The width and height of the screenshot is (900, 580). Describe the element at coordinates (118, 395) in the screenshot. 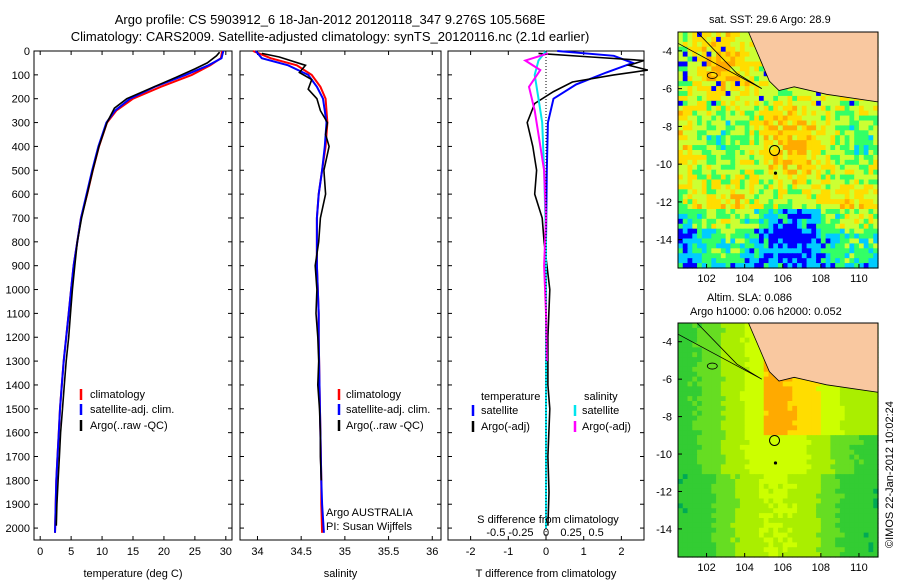

I see `temperature-legend-label: climatology` at that location.